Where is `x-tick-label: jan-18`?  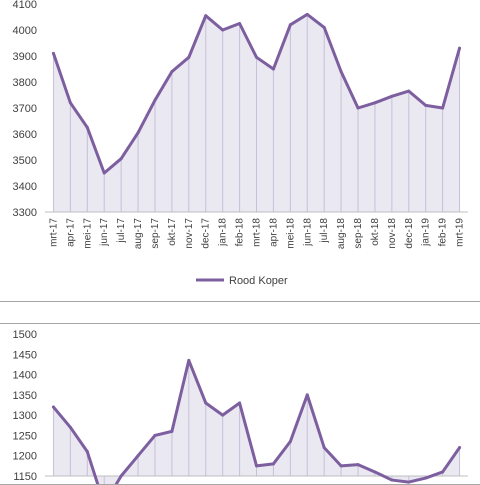 x-tick-label: jan-18 is located at coordinates (223, 232).